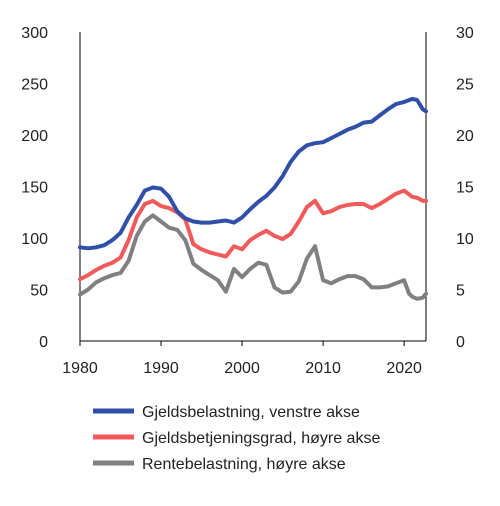 The height and width of the screenshot is (506, 500). Describe the element at coordinates (80, 368) in the screenshot. I see `x-axis-tick-label: 1980` at that location.